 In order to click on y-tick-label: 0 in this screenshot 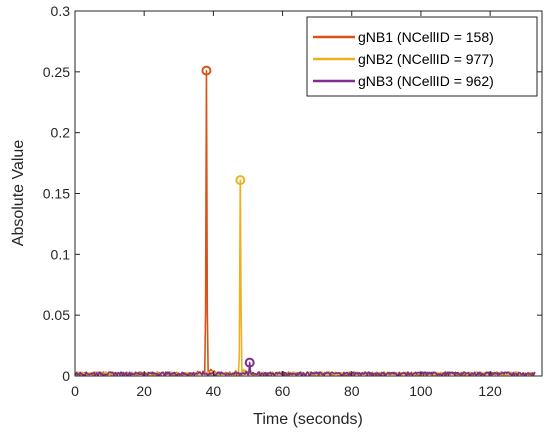, I will do `click(66, 376)`.